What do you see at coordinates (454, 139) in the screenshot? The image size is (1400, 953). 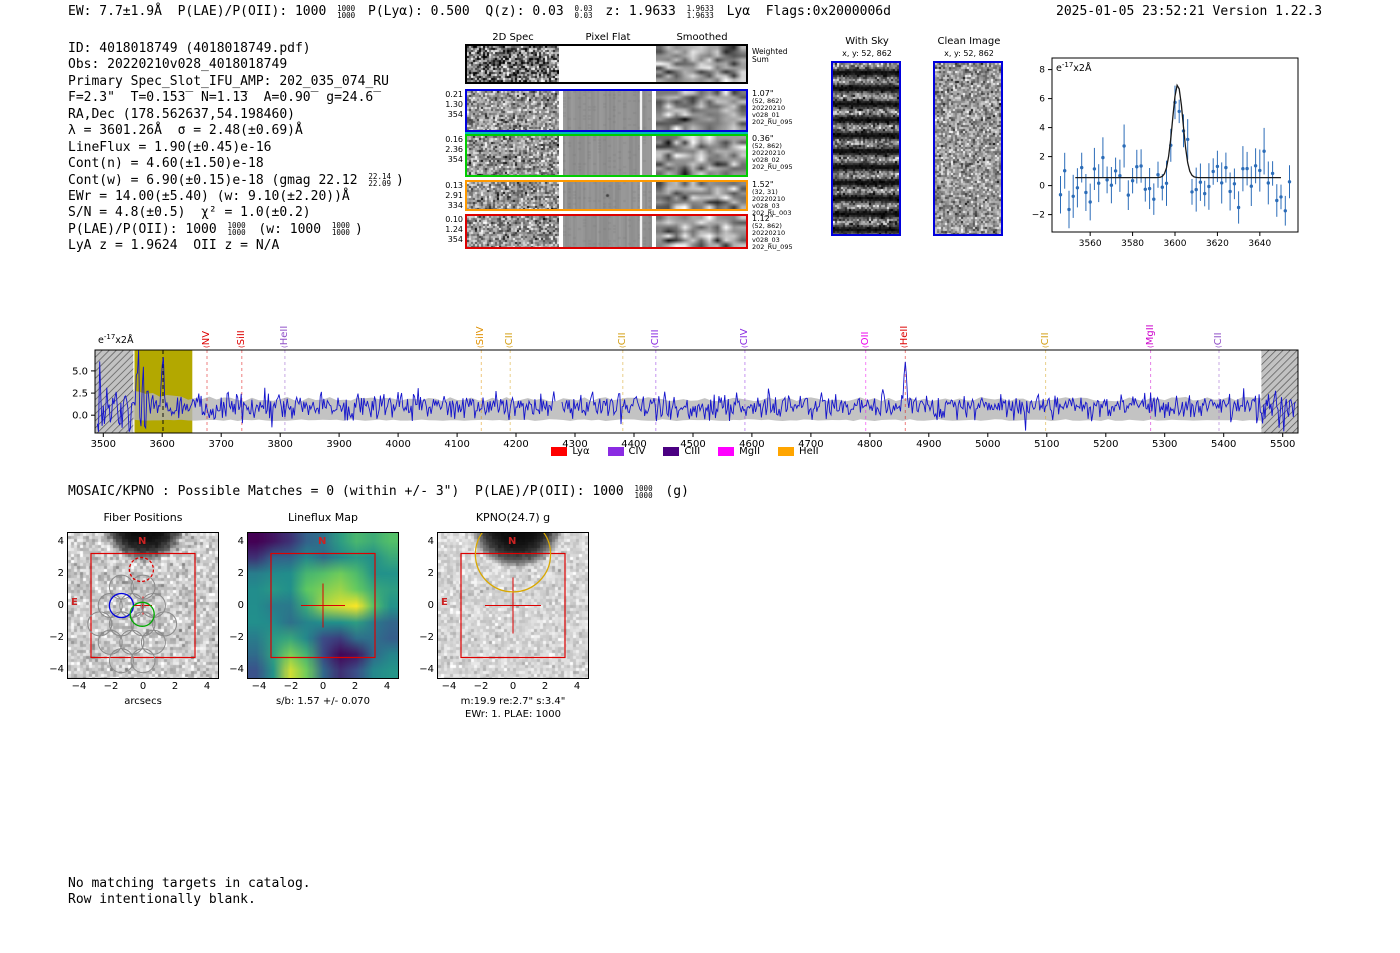 I see `left-label: 0.16` at bounding box center [454, 139].